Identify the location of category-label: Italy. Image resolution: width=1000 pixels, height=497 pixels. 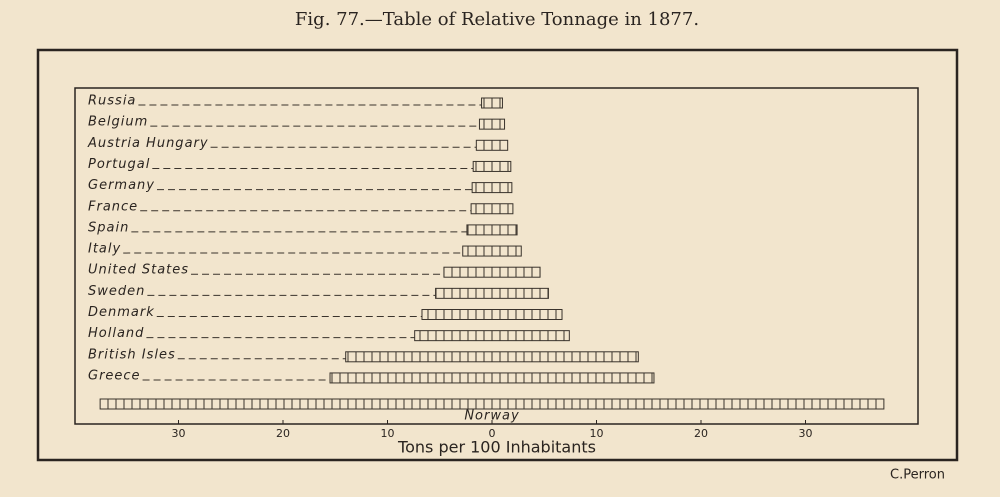
(104, 249).